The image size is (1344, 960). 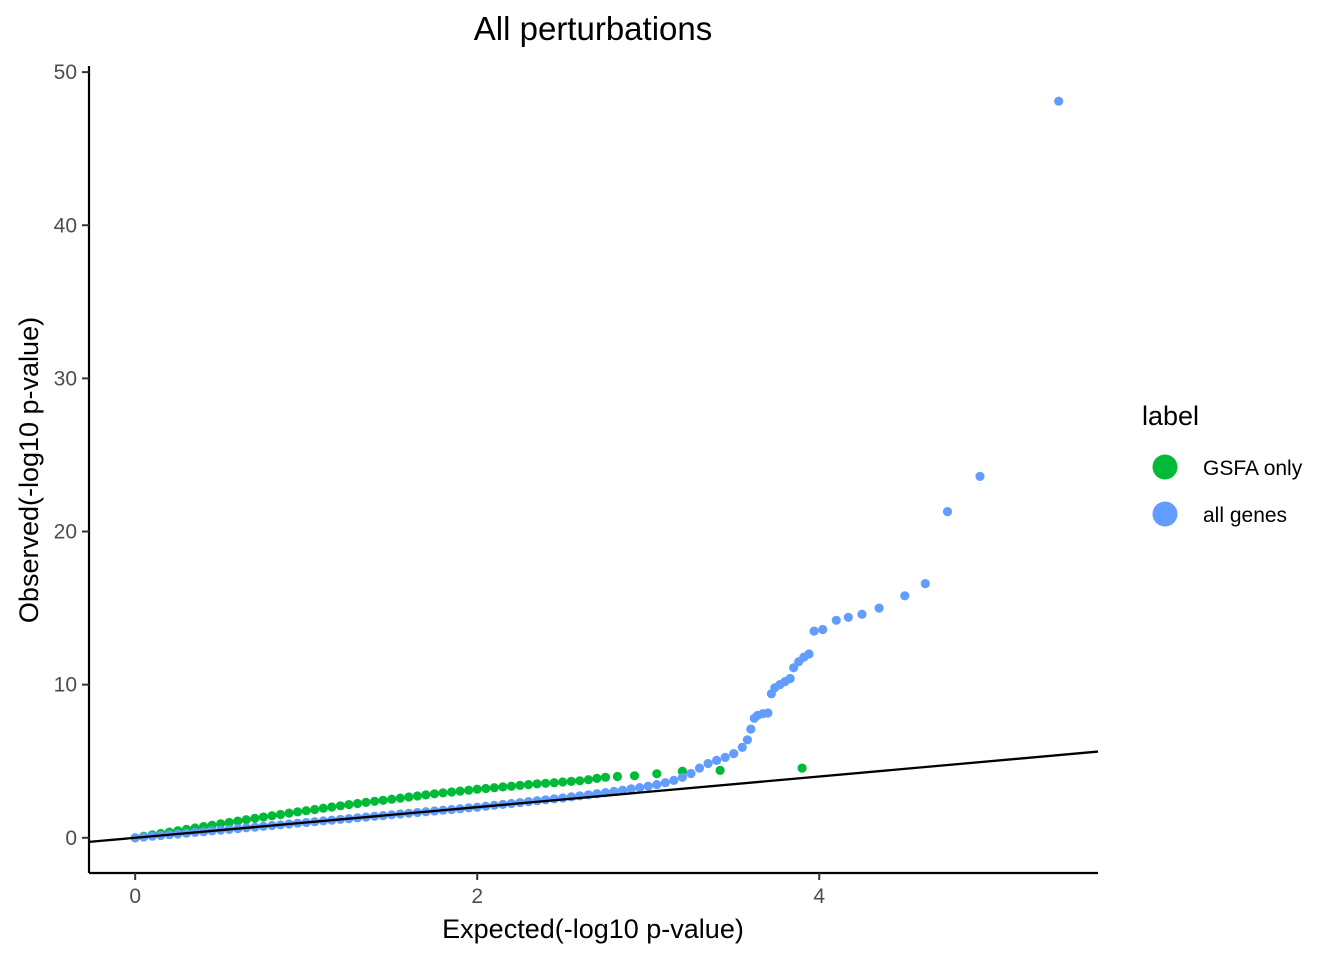 What do you see at coordinates (593, 929) in the screenshot?
I see `x-axis-title: Expected(-log10 p-value)` at bounding box center [593, 929].